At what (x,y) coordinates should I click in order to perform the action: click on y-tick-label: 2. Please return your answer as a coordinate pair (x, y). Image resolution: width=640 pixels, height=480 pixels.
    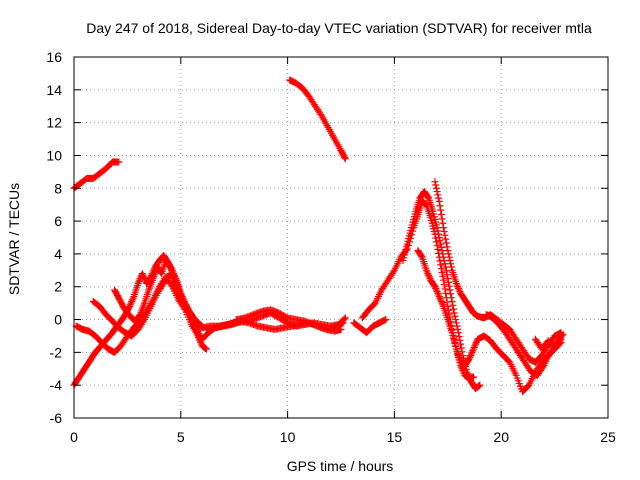
    Looking at the image, I should click on (58, 287).